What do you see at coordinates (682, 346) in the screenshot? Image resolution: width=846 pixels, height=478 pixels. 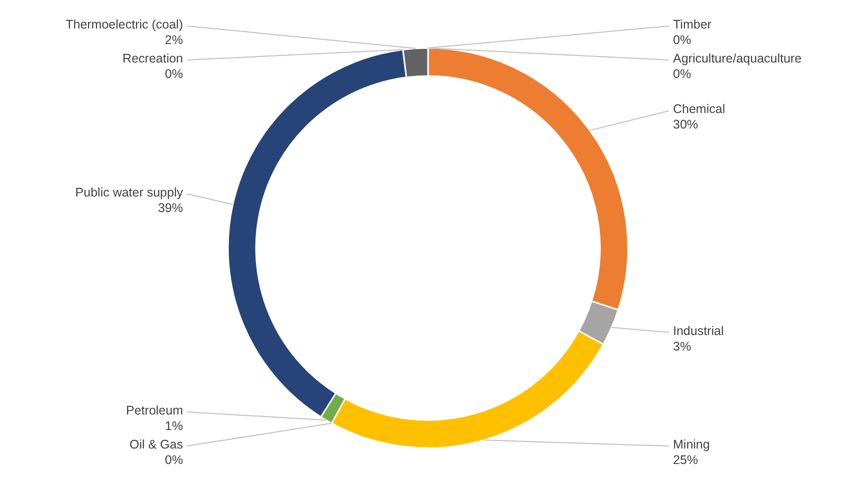 I see `data-label: 3%` at bounding box center [682, 346].